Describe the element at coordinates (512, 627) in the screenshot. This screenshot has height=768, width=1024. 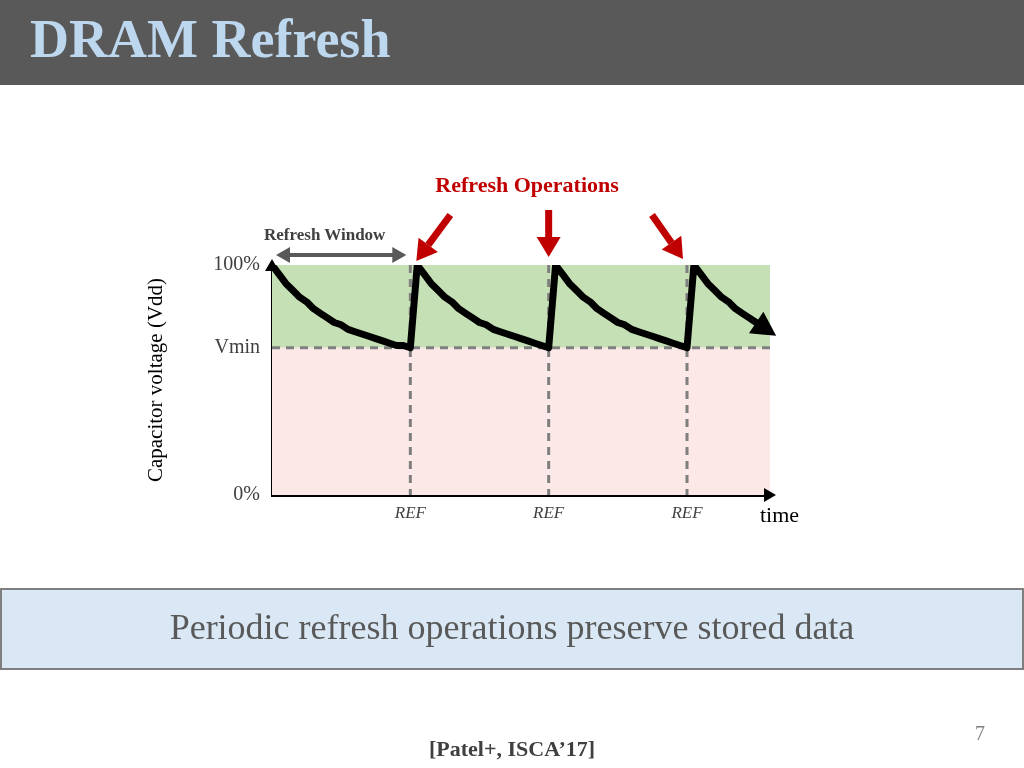
I see `text: Periodic refresh operations preserve stored data` at that location.